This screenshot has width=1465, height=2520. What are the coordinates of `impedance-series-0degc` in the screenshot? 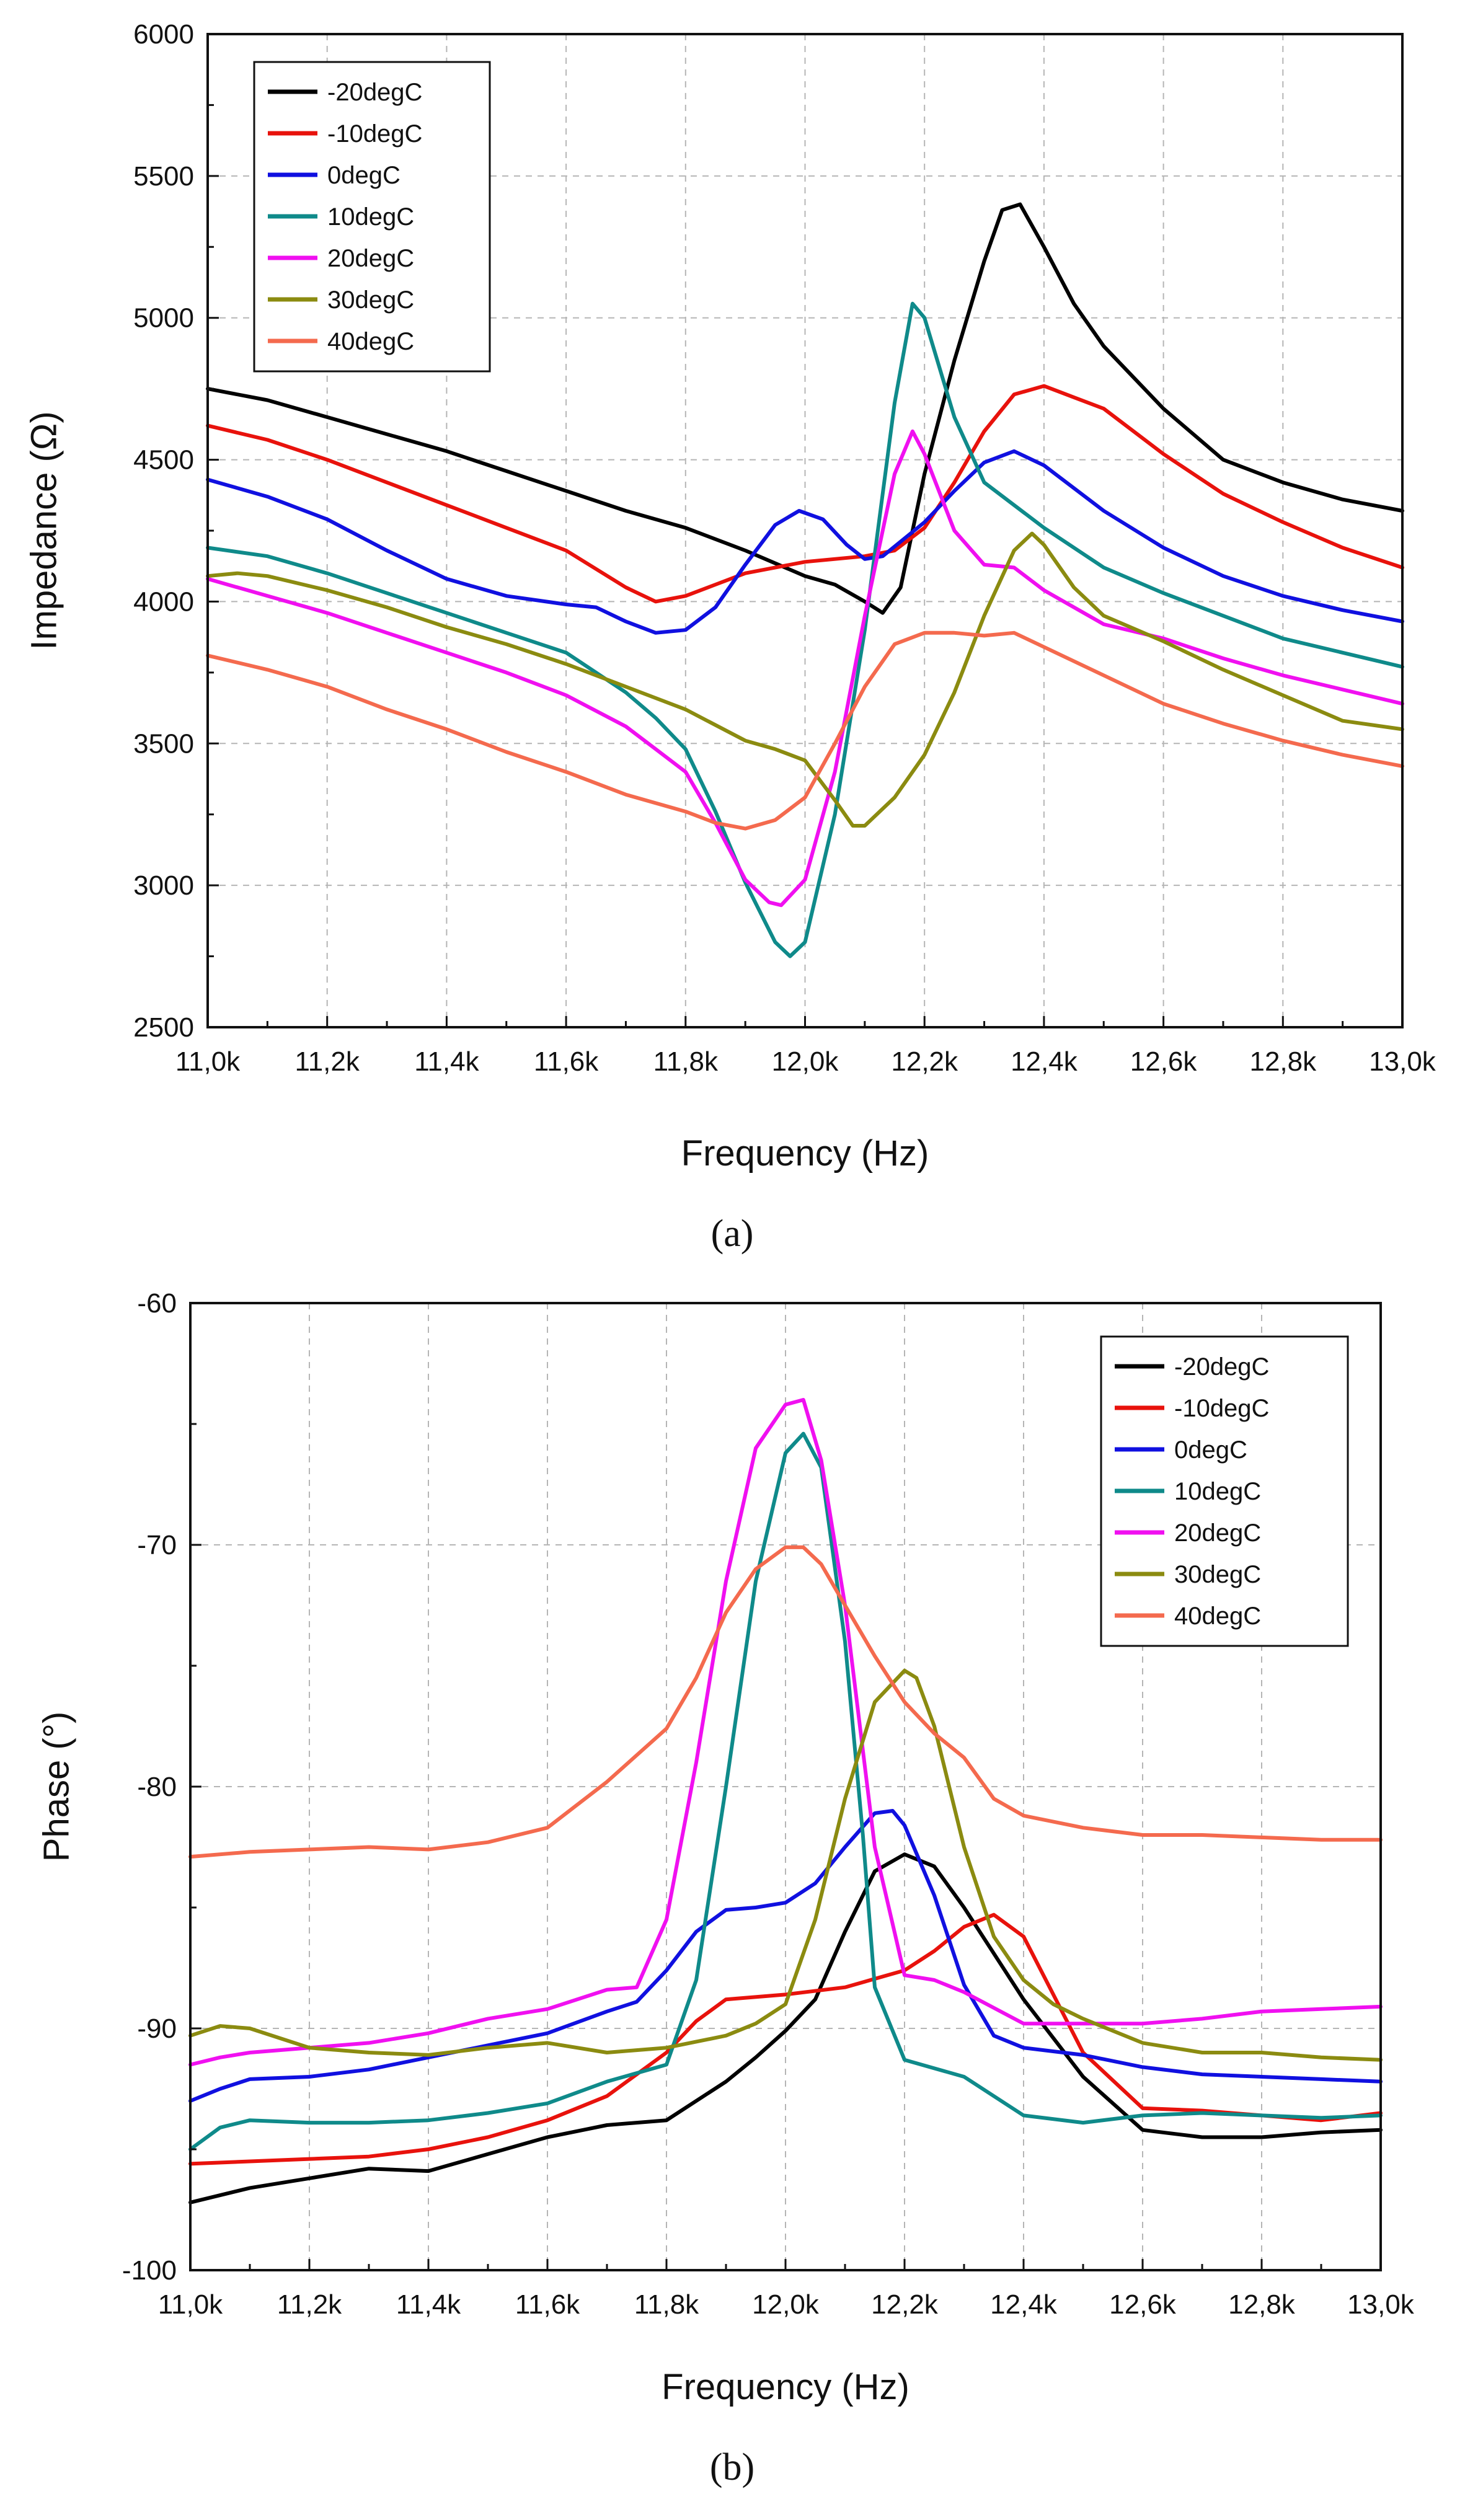 It's located at (805, 542).